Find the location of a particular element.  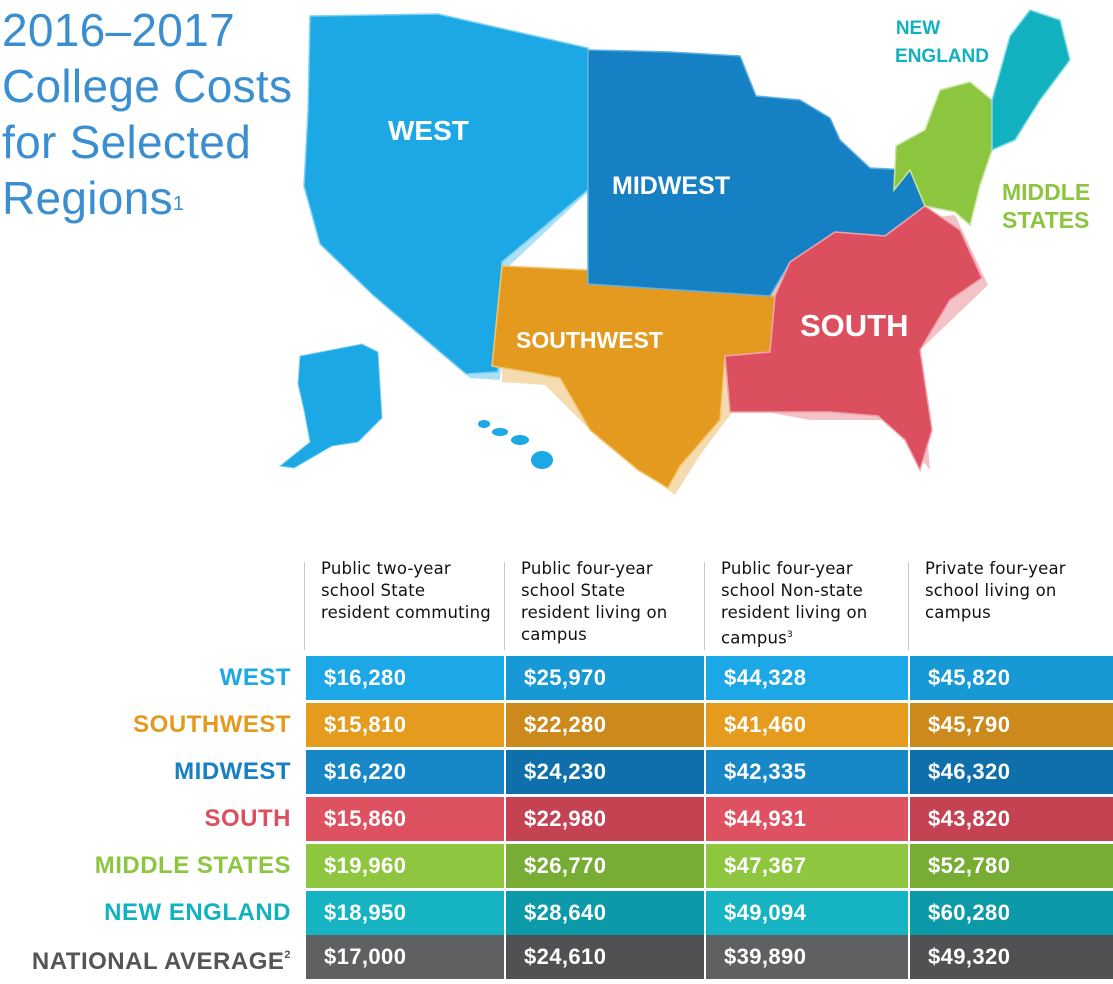

row-label-text: NATIONAL AVERAGE is located at coordinates (158, 961).